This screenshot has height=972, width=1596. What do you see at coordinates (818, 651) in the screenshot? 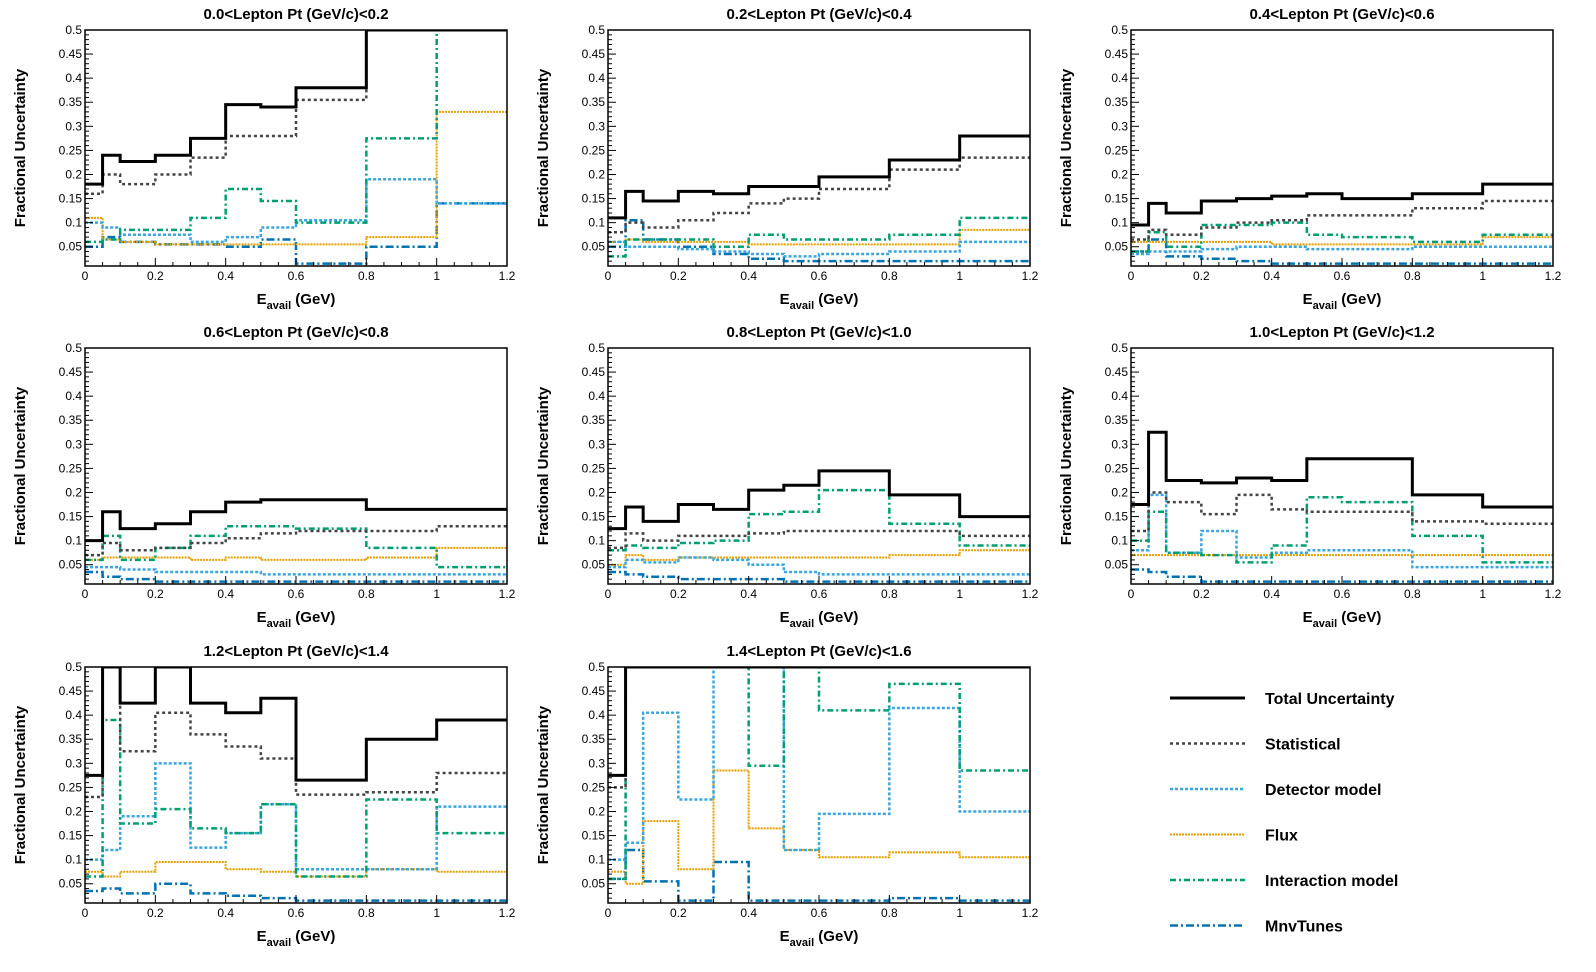
I see `subplot-title: 1.4<Lepton Pt (GeV/c)<1.6` at bounding box center [818, 651].